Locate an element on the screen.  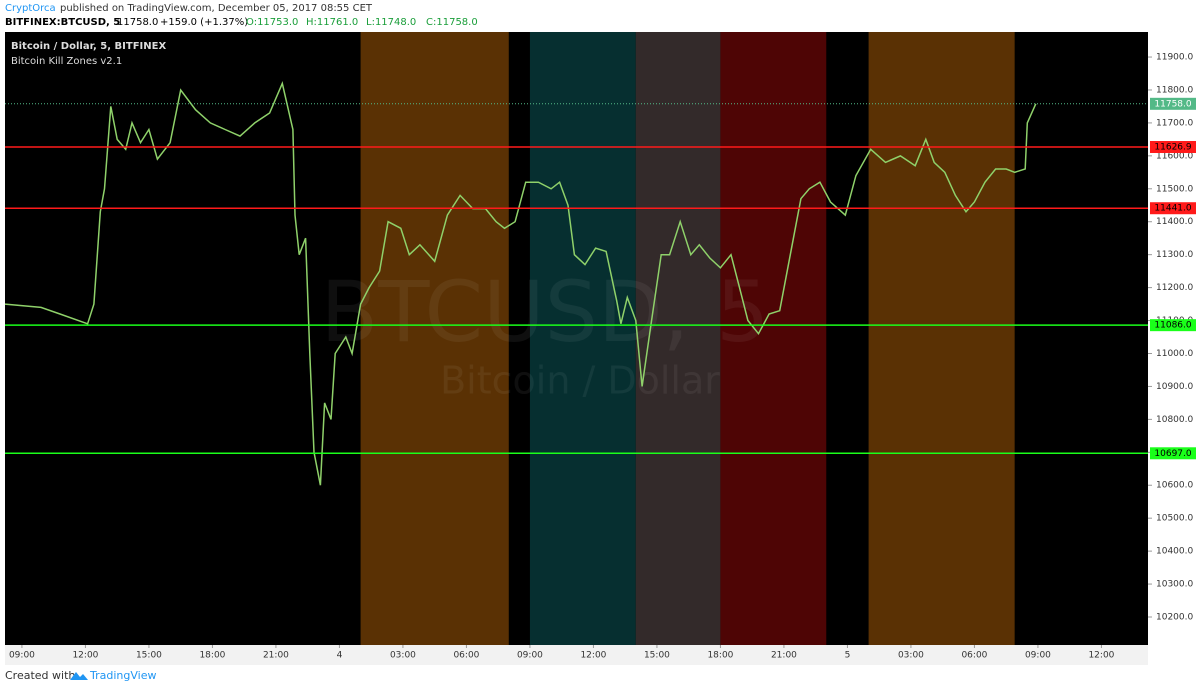
level-label: 11086.0 is located at coordinates (1172, 326).